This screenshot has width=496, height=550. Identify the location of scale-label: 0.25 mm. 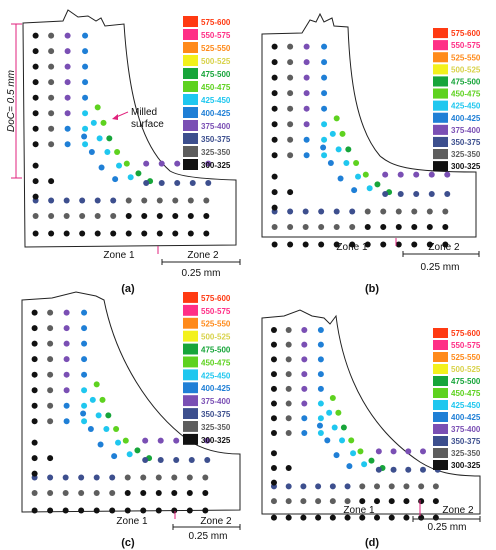
(440, 267).